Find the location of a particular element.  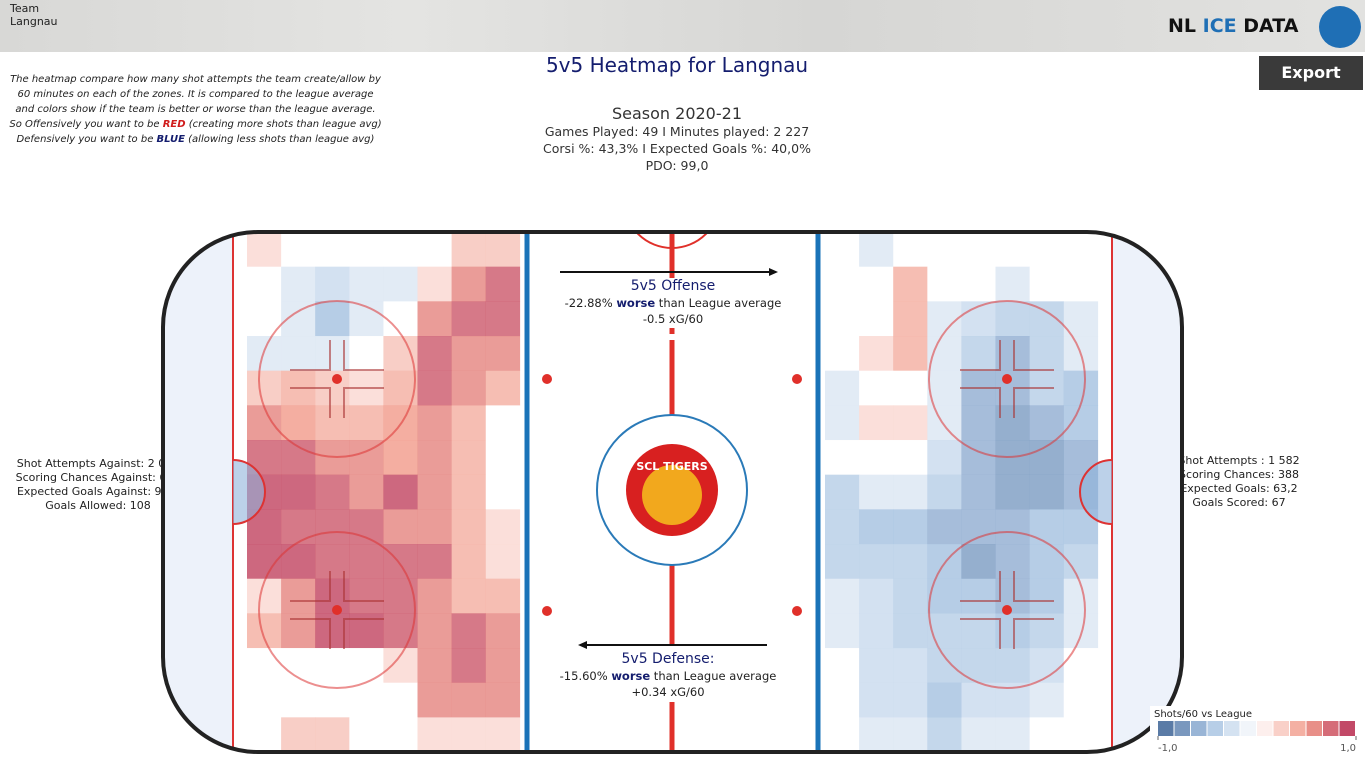

legend-title: Shots/60 vs League is located at coordinates (1203, 714).